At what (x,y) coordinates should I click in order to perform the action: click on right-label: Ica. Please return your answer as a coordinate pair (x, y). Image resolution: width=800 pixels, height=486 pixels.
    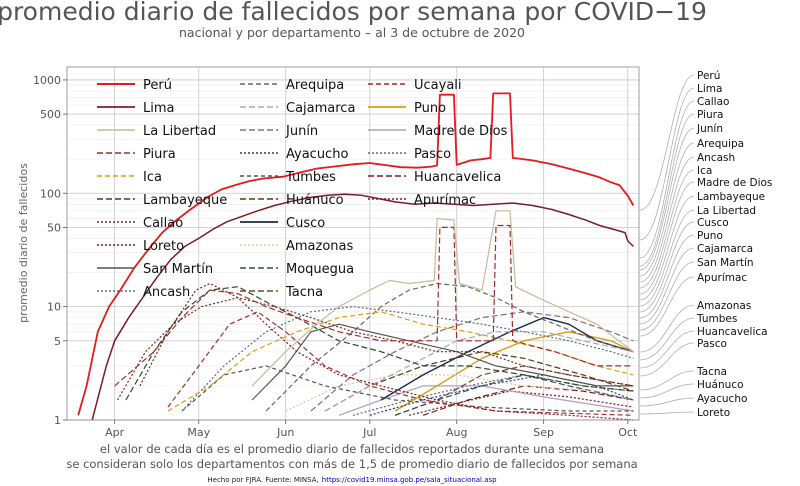
    Looking at the image, I should click on (704, 171).